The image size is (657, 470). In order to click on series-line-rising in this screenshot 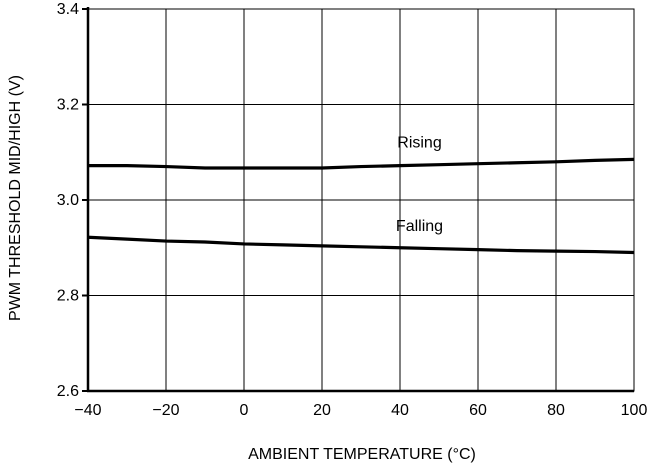, I will do `click(361, 163)`.